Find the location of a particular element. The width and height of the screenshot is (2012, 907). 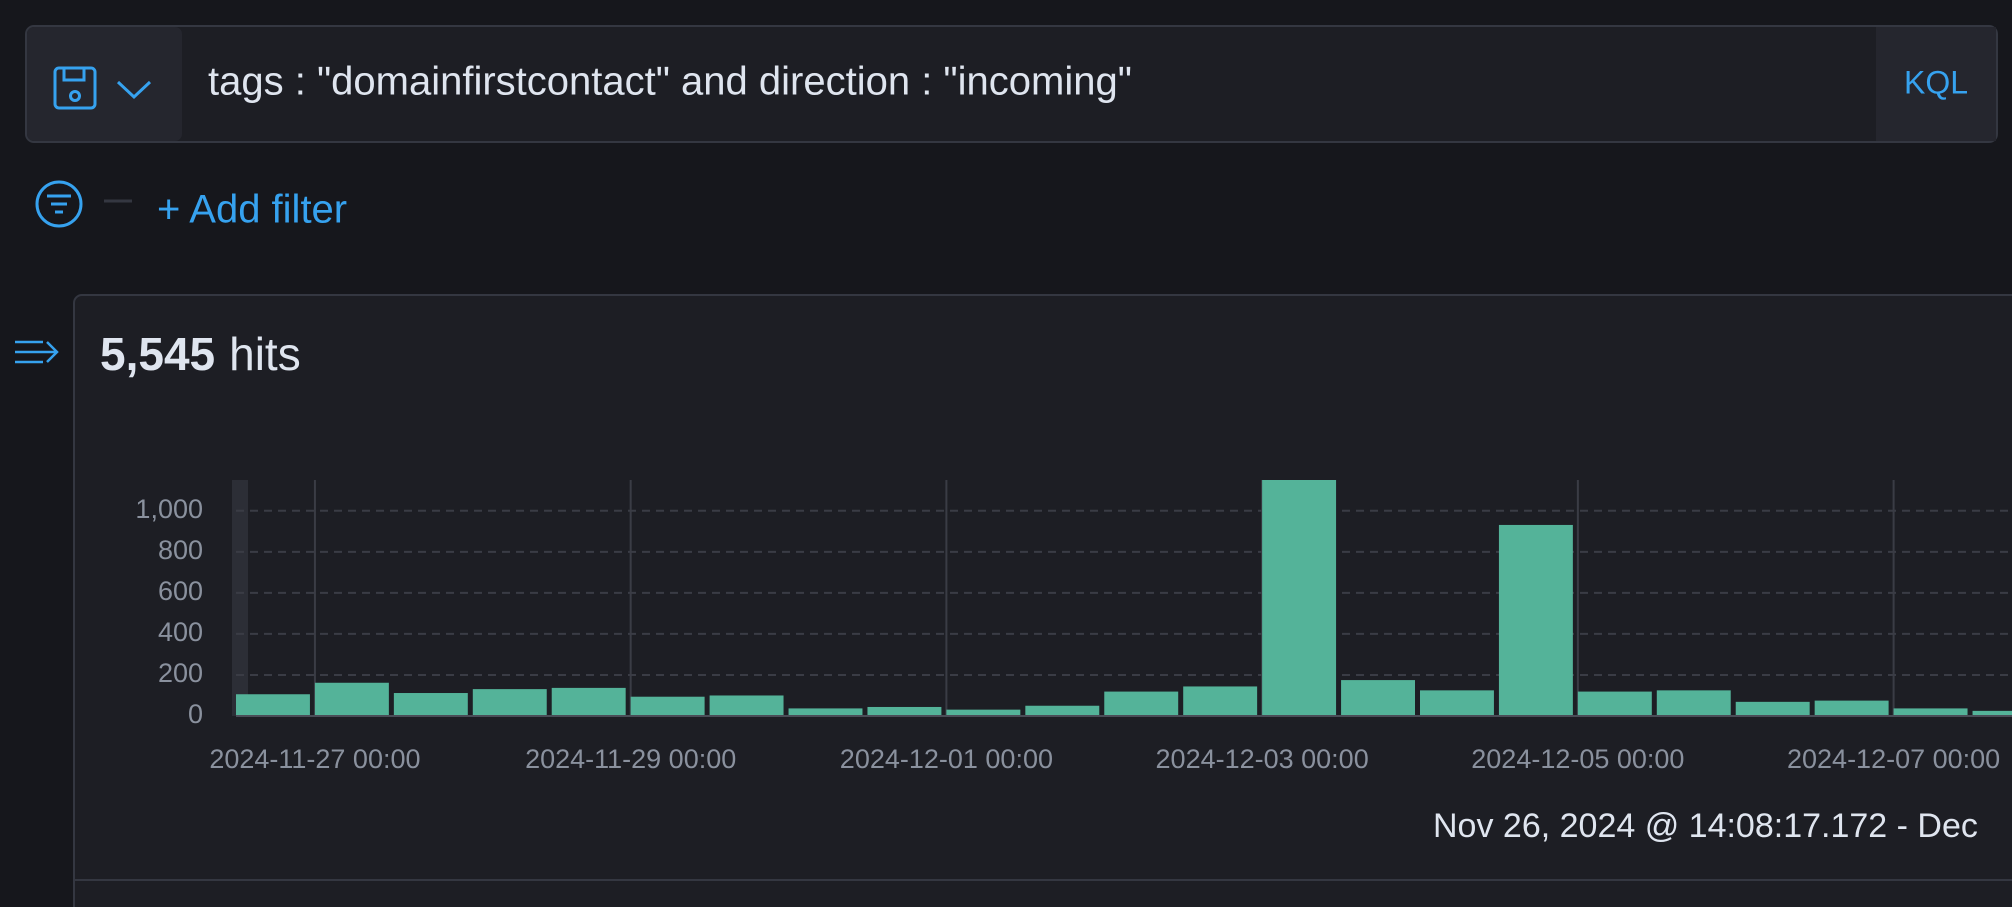

brush-edge is located at coordinates (240, 598).